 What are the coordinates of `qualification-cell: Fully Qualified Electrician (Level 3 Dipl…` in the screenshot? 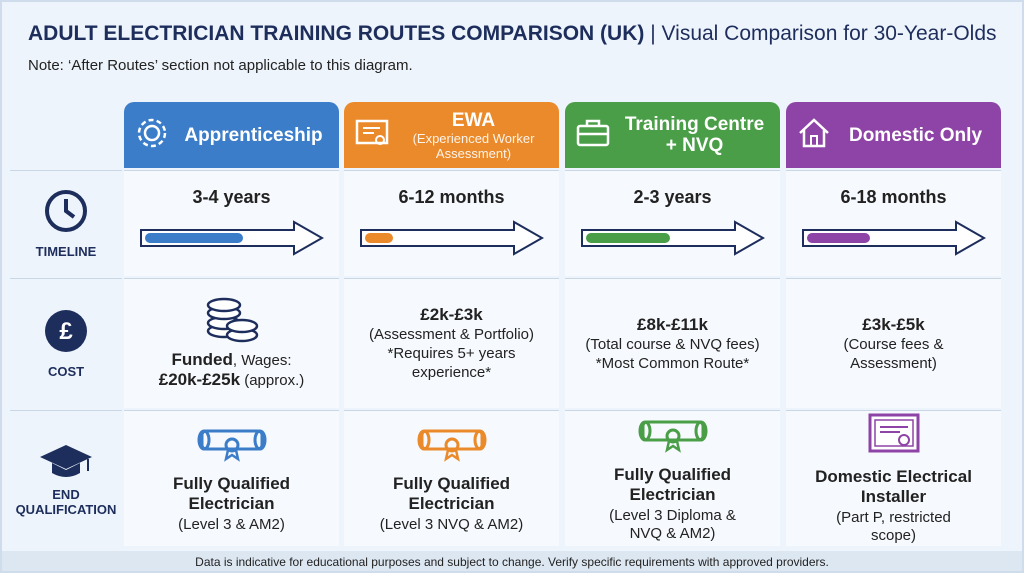 It's located at (672, 478).